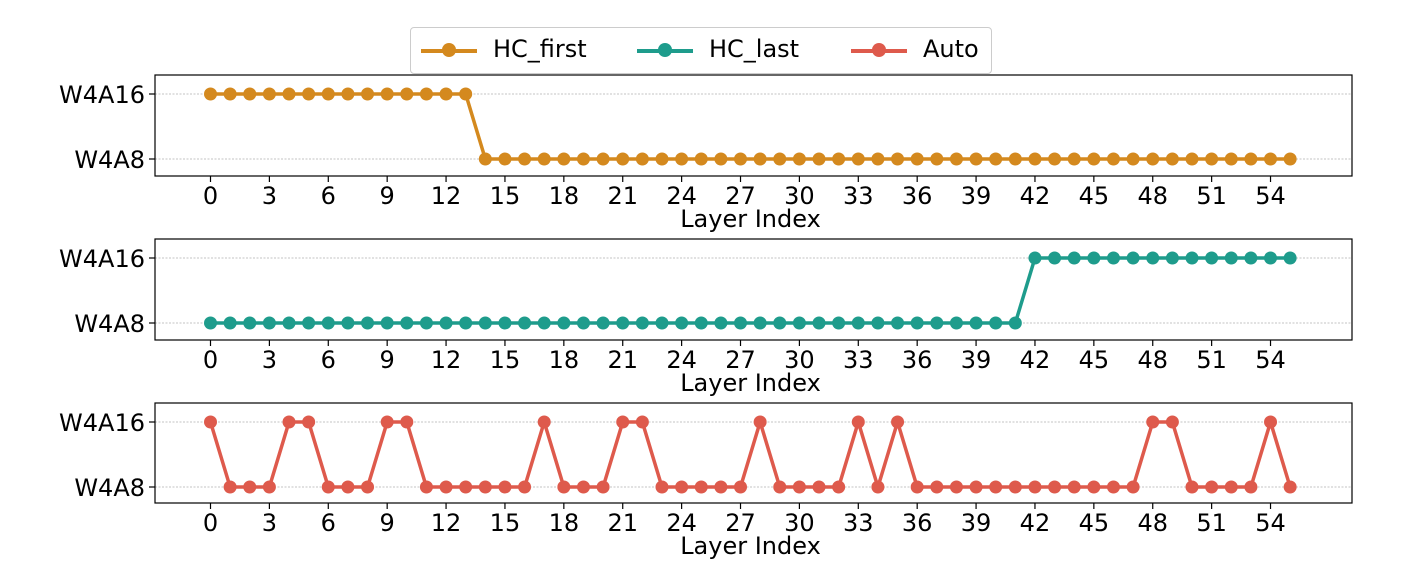 The height and width of the screenshot is (570, 1412). I want to click on x-tick-label: 36, so click(917, 360).